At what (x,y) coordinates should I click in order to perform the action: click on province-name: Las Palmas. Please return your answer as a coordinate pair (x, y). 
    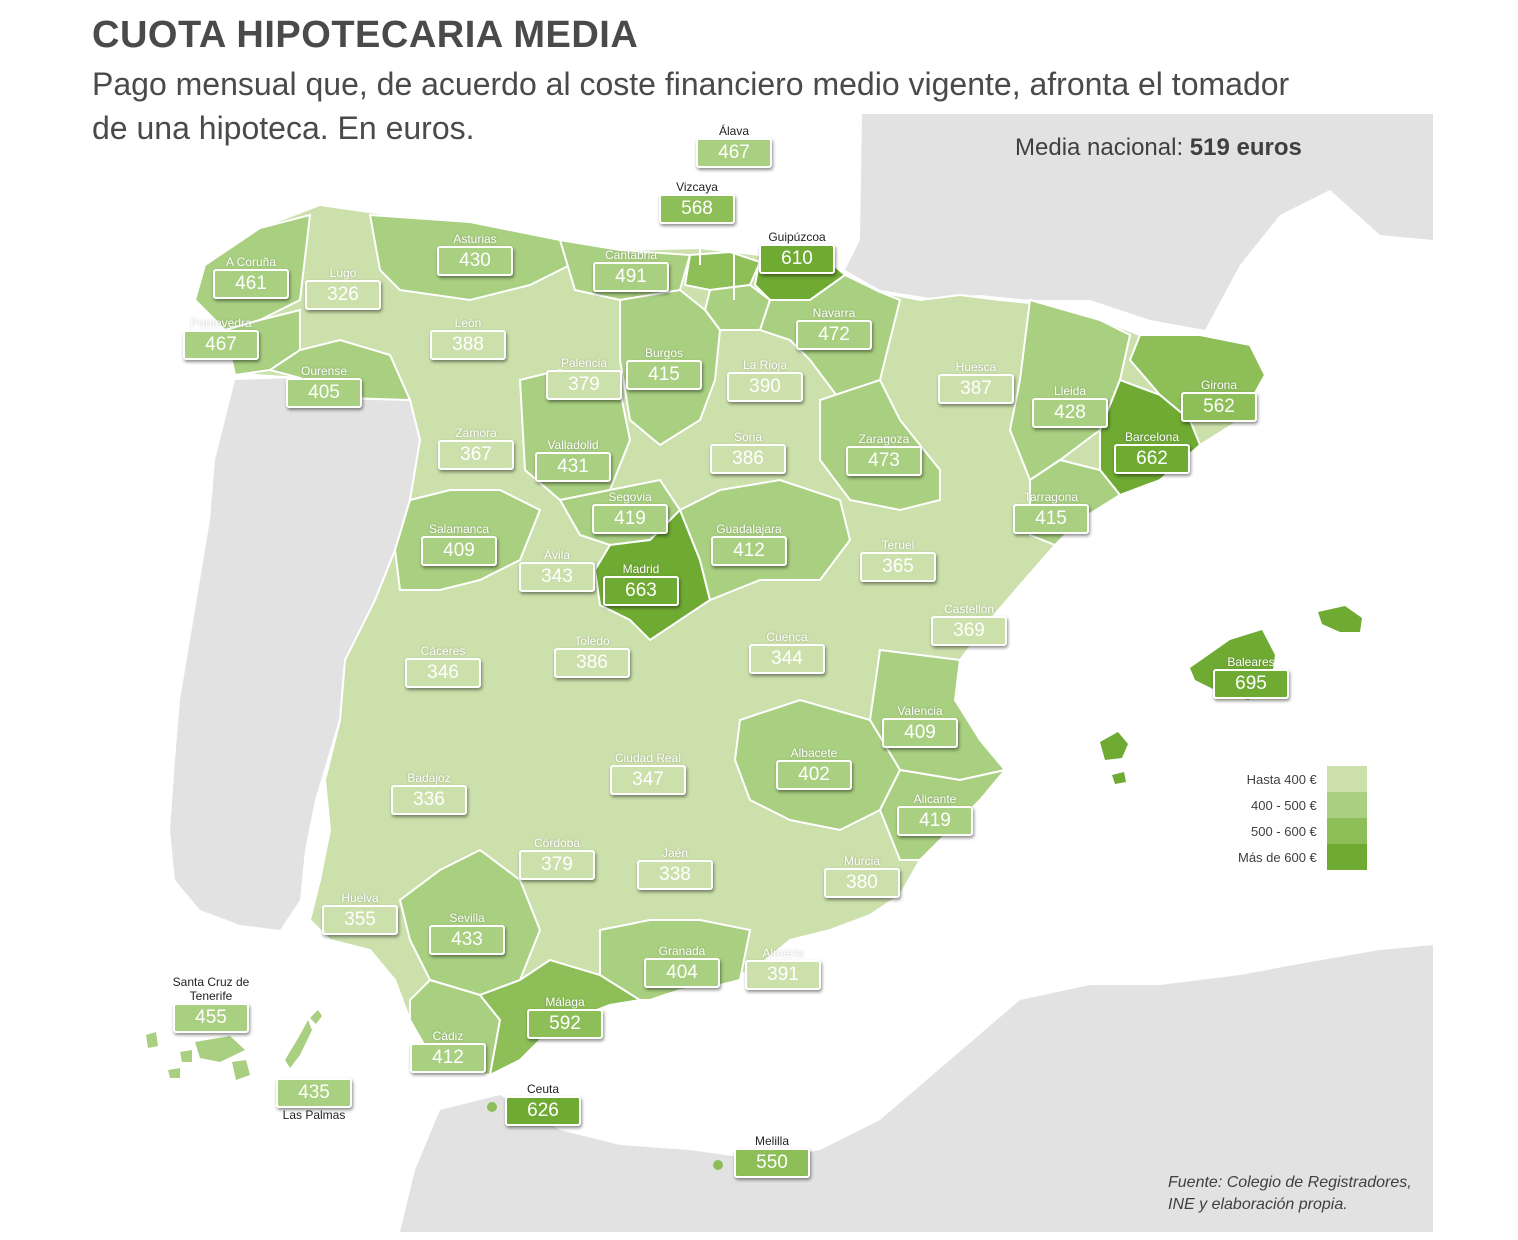
    Looking at the image, I should click on (314, 1115).